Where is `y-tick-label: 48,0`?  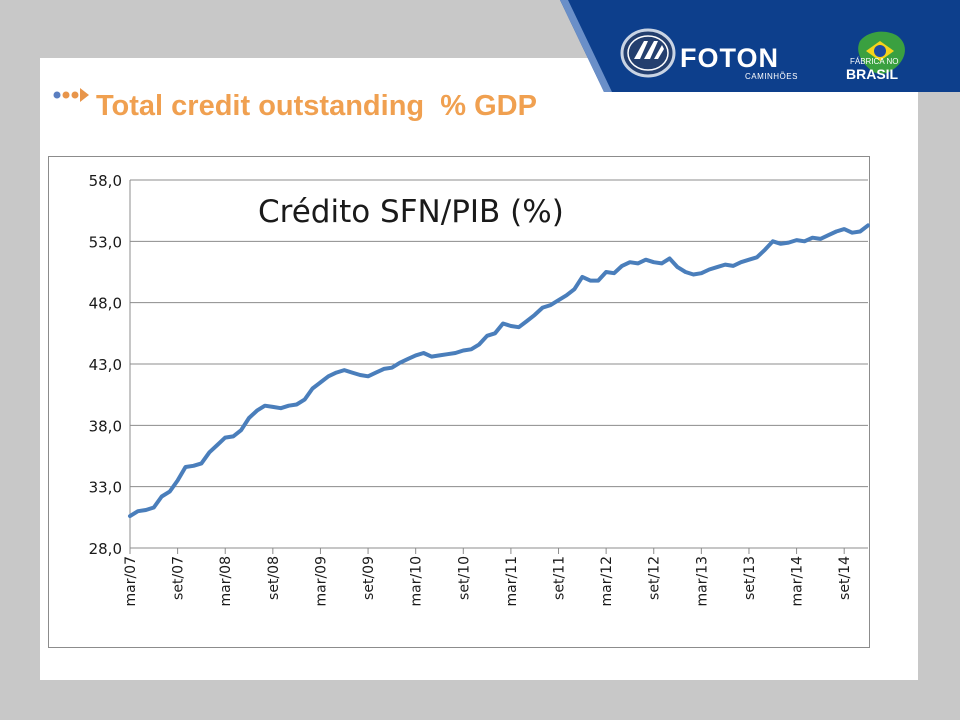
y-tick-label: 48,0 is located at coordinates (105, 304).